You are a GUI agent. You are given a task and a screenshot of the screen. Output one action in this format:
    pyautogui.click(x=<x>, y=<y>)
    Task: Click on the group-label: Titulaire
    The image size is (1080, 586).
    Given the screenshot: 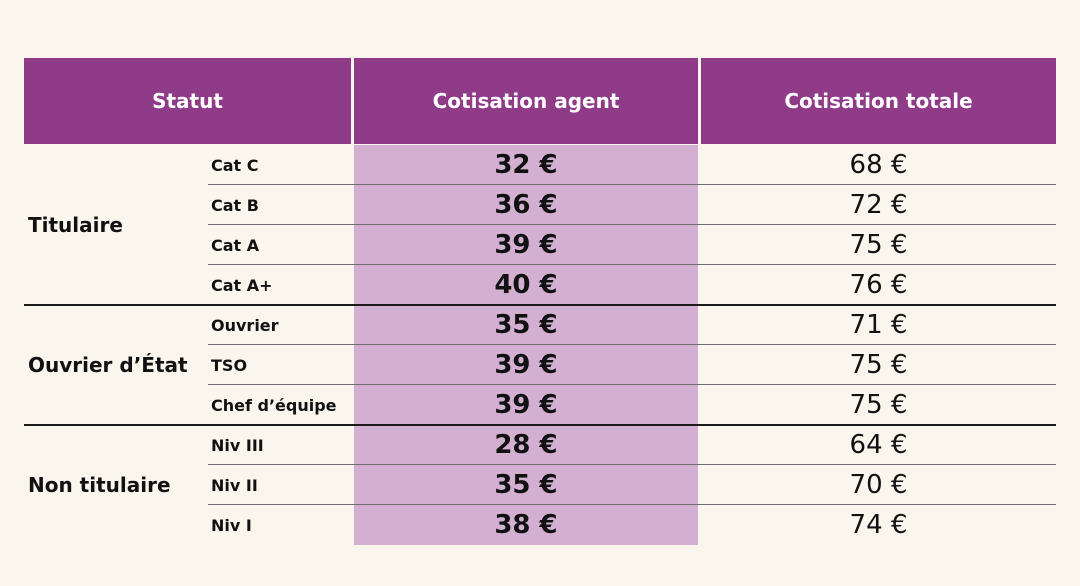 What is the action you would take?
    pyautogui.click(x=75, y=225)
    